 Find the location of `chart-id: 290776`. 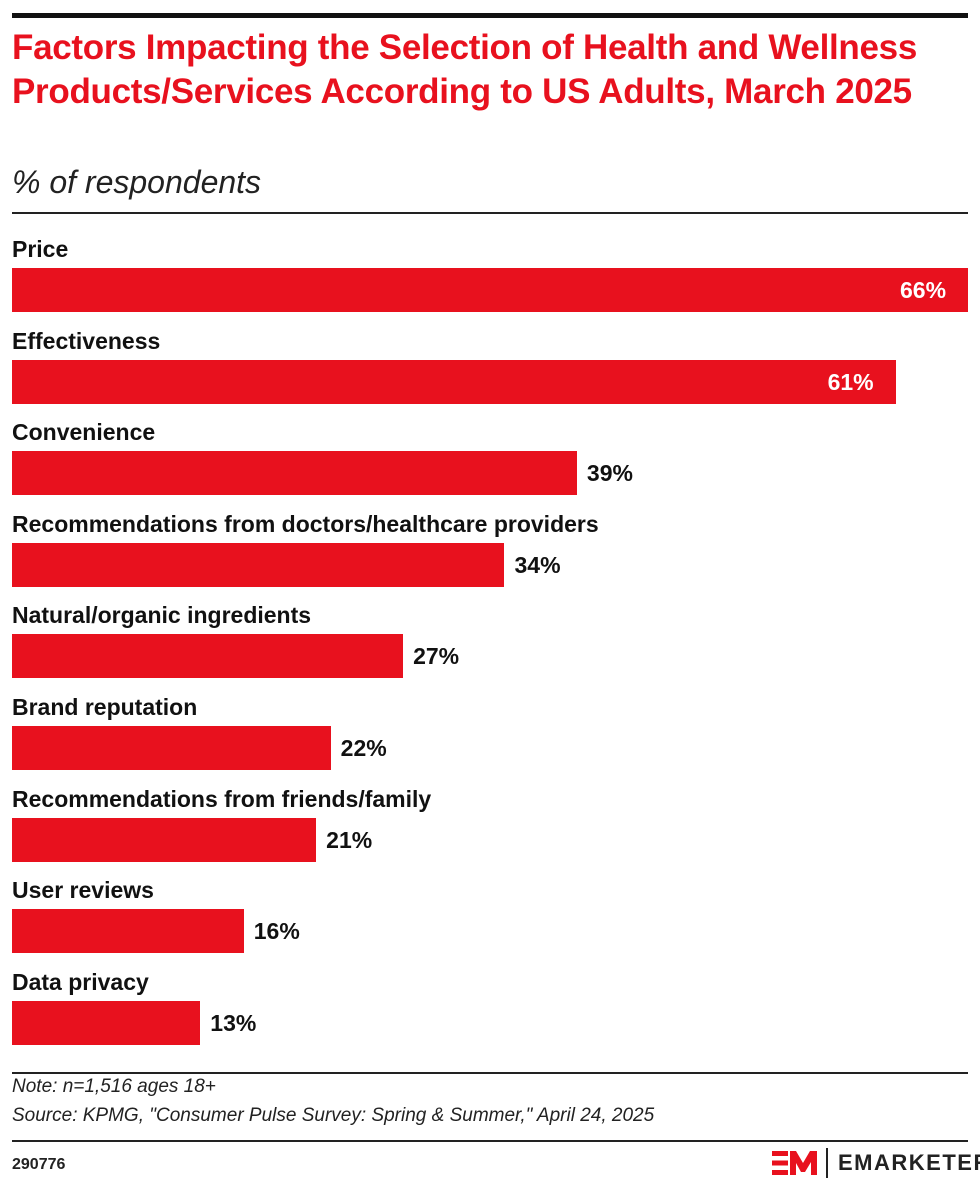

chart-id: 290776 is located at coordinates (39, 1164).